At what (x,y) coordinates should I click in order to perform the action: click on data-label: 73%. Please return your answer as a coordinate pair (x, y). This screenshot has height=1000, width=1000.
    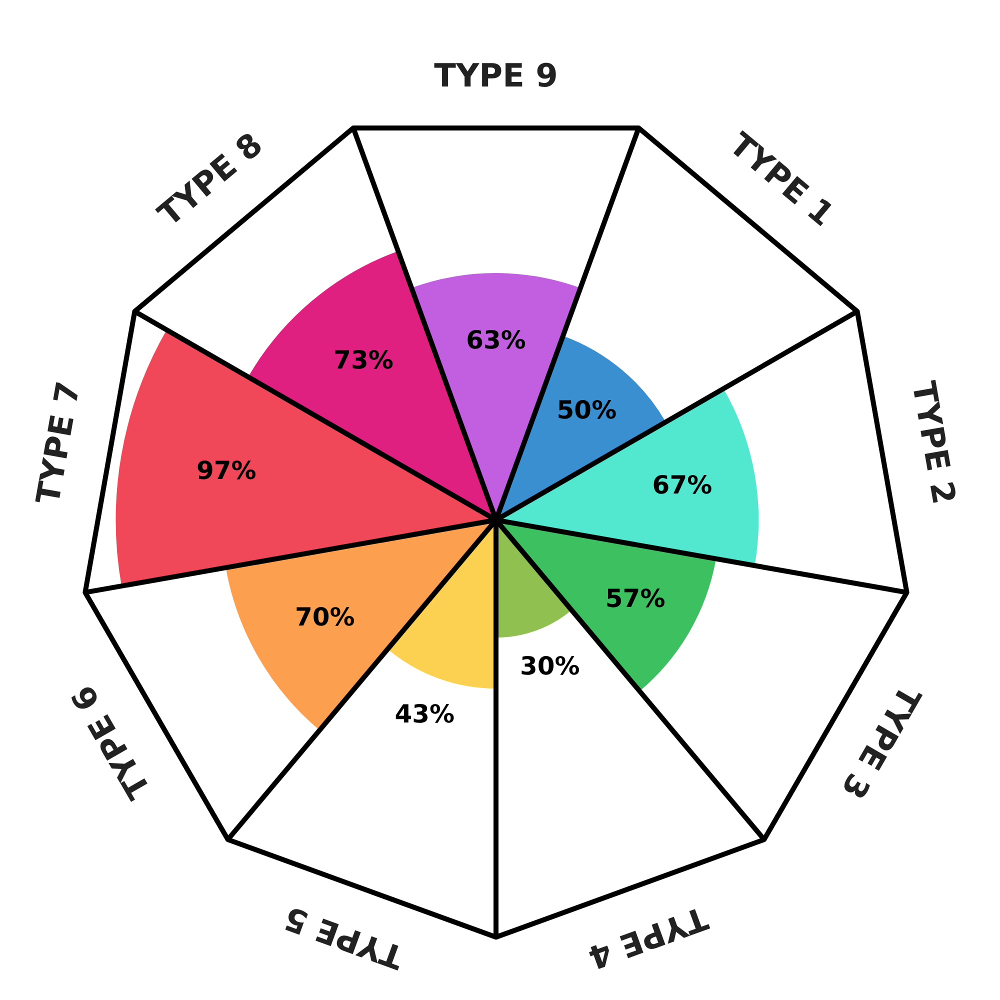
    Looking at the image, I should click on (364, 360).